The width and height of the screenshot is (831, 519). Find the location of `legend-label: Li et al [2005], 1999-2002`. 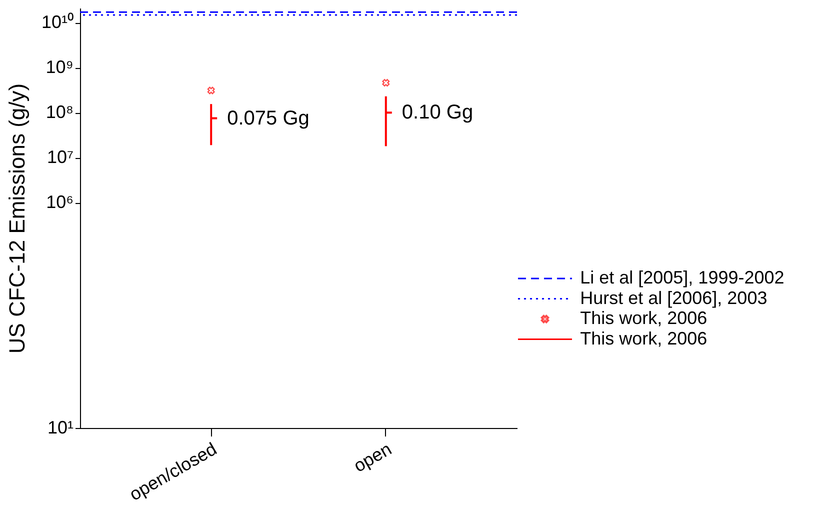

legend-label: Li et al [2005], 1999-2002 is located at coordinates (682, 278).